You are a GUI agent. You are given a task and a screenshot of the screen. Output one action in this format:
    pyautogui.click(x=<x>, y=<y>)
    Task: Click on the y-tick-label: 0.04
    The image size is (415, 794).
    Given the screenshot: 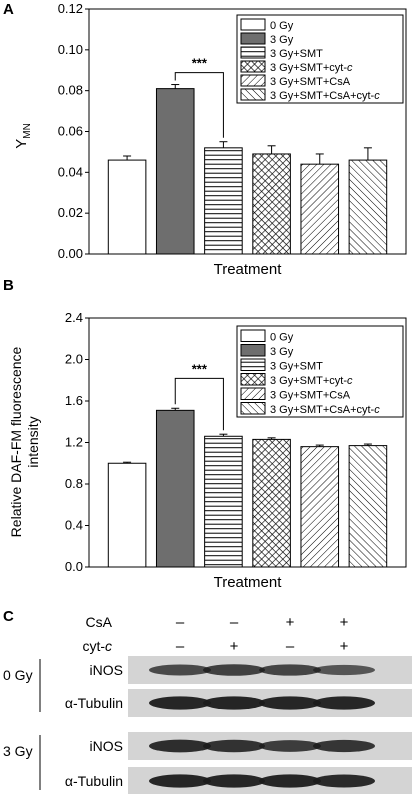 What is the action you would take?
    pyautogui.click(x=70, y=171)
    